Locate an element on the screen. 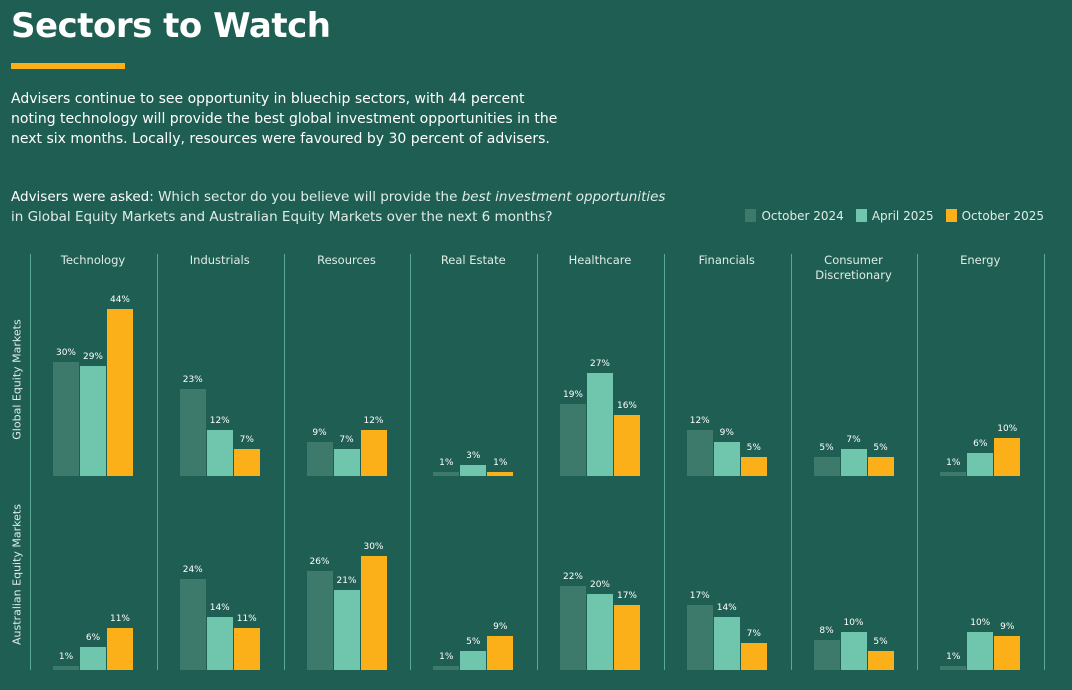 This screenshot has width=1072, height=690. data-label: 3% is located at coordinates (473, 455).